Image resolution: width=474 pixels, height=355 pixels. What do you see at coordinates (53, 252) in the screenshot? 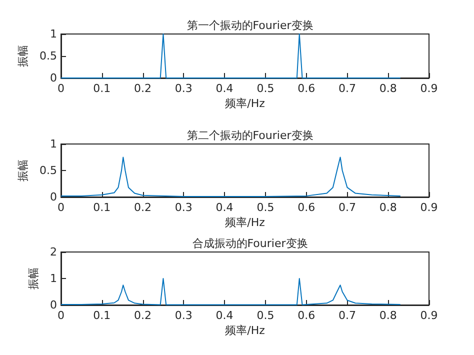
I see `y-tick-label: 2` at bounding box center [53, 252].